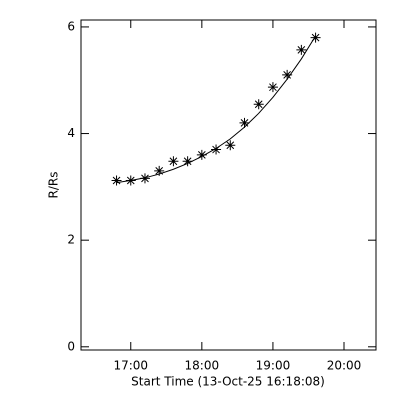  What do you see at coordinates (54, 185) in the screenshot?
I see `y-axis-label: R/Rs` at bounding box center [54, 185].